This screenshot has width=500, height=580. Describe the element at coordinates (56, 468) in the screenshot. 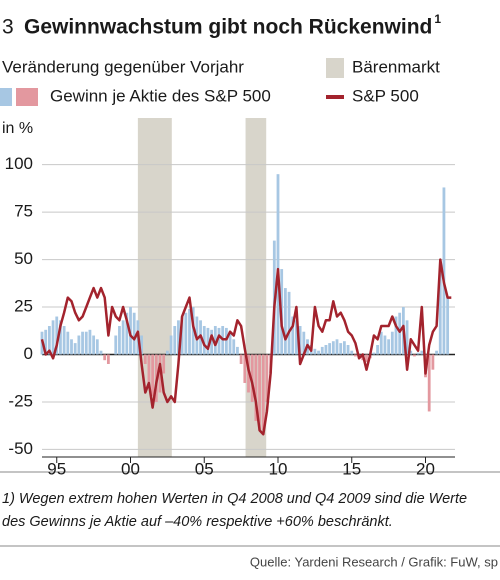

I see `x-tick-label: 95` at that location.